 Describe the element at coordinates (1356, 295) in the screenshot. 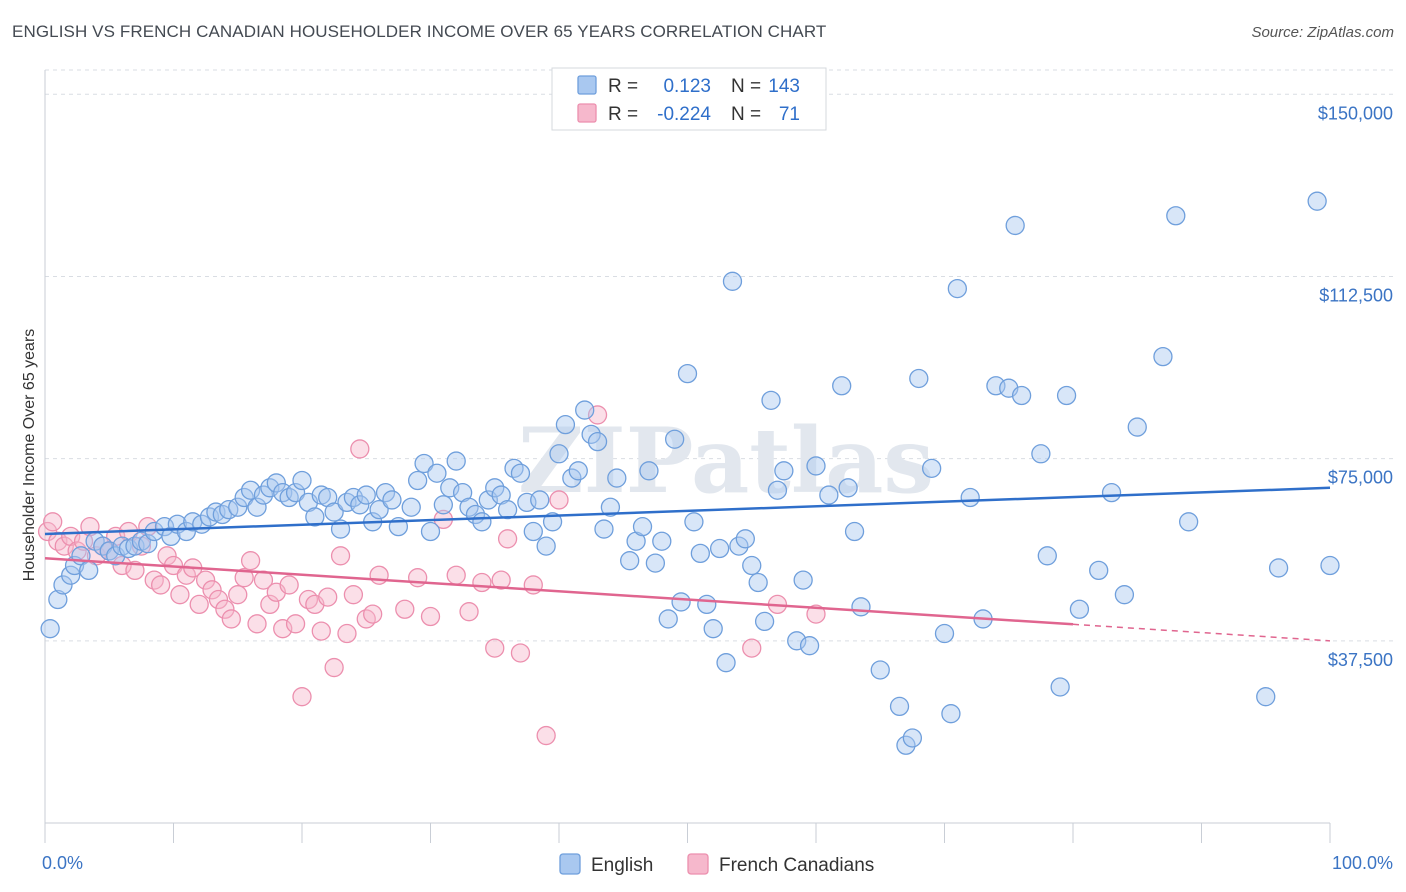

I see `y-tick-label: $112,500` at that location.